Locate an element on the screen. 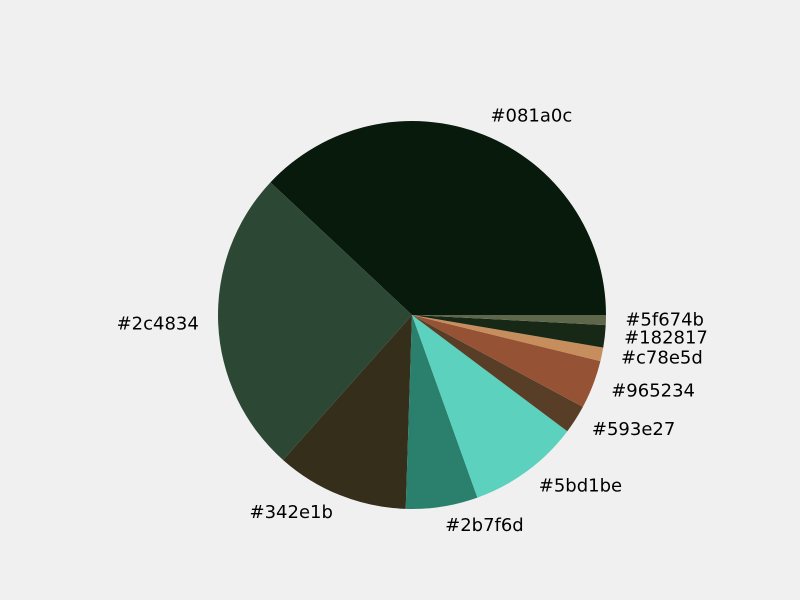 The height and width of the screenshot is (600, 800). slice-label: #182817 is located at coordinates (666, 338).